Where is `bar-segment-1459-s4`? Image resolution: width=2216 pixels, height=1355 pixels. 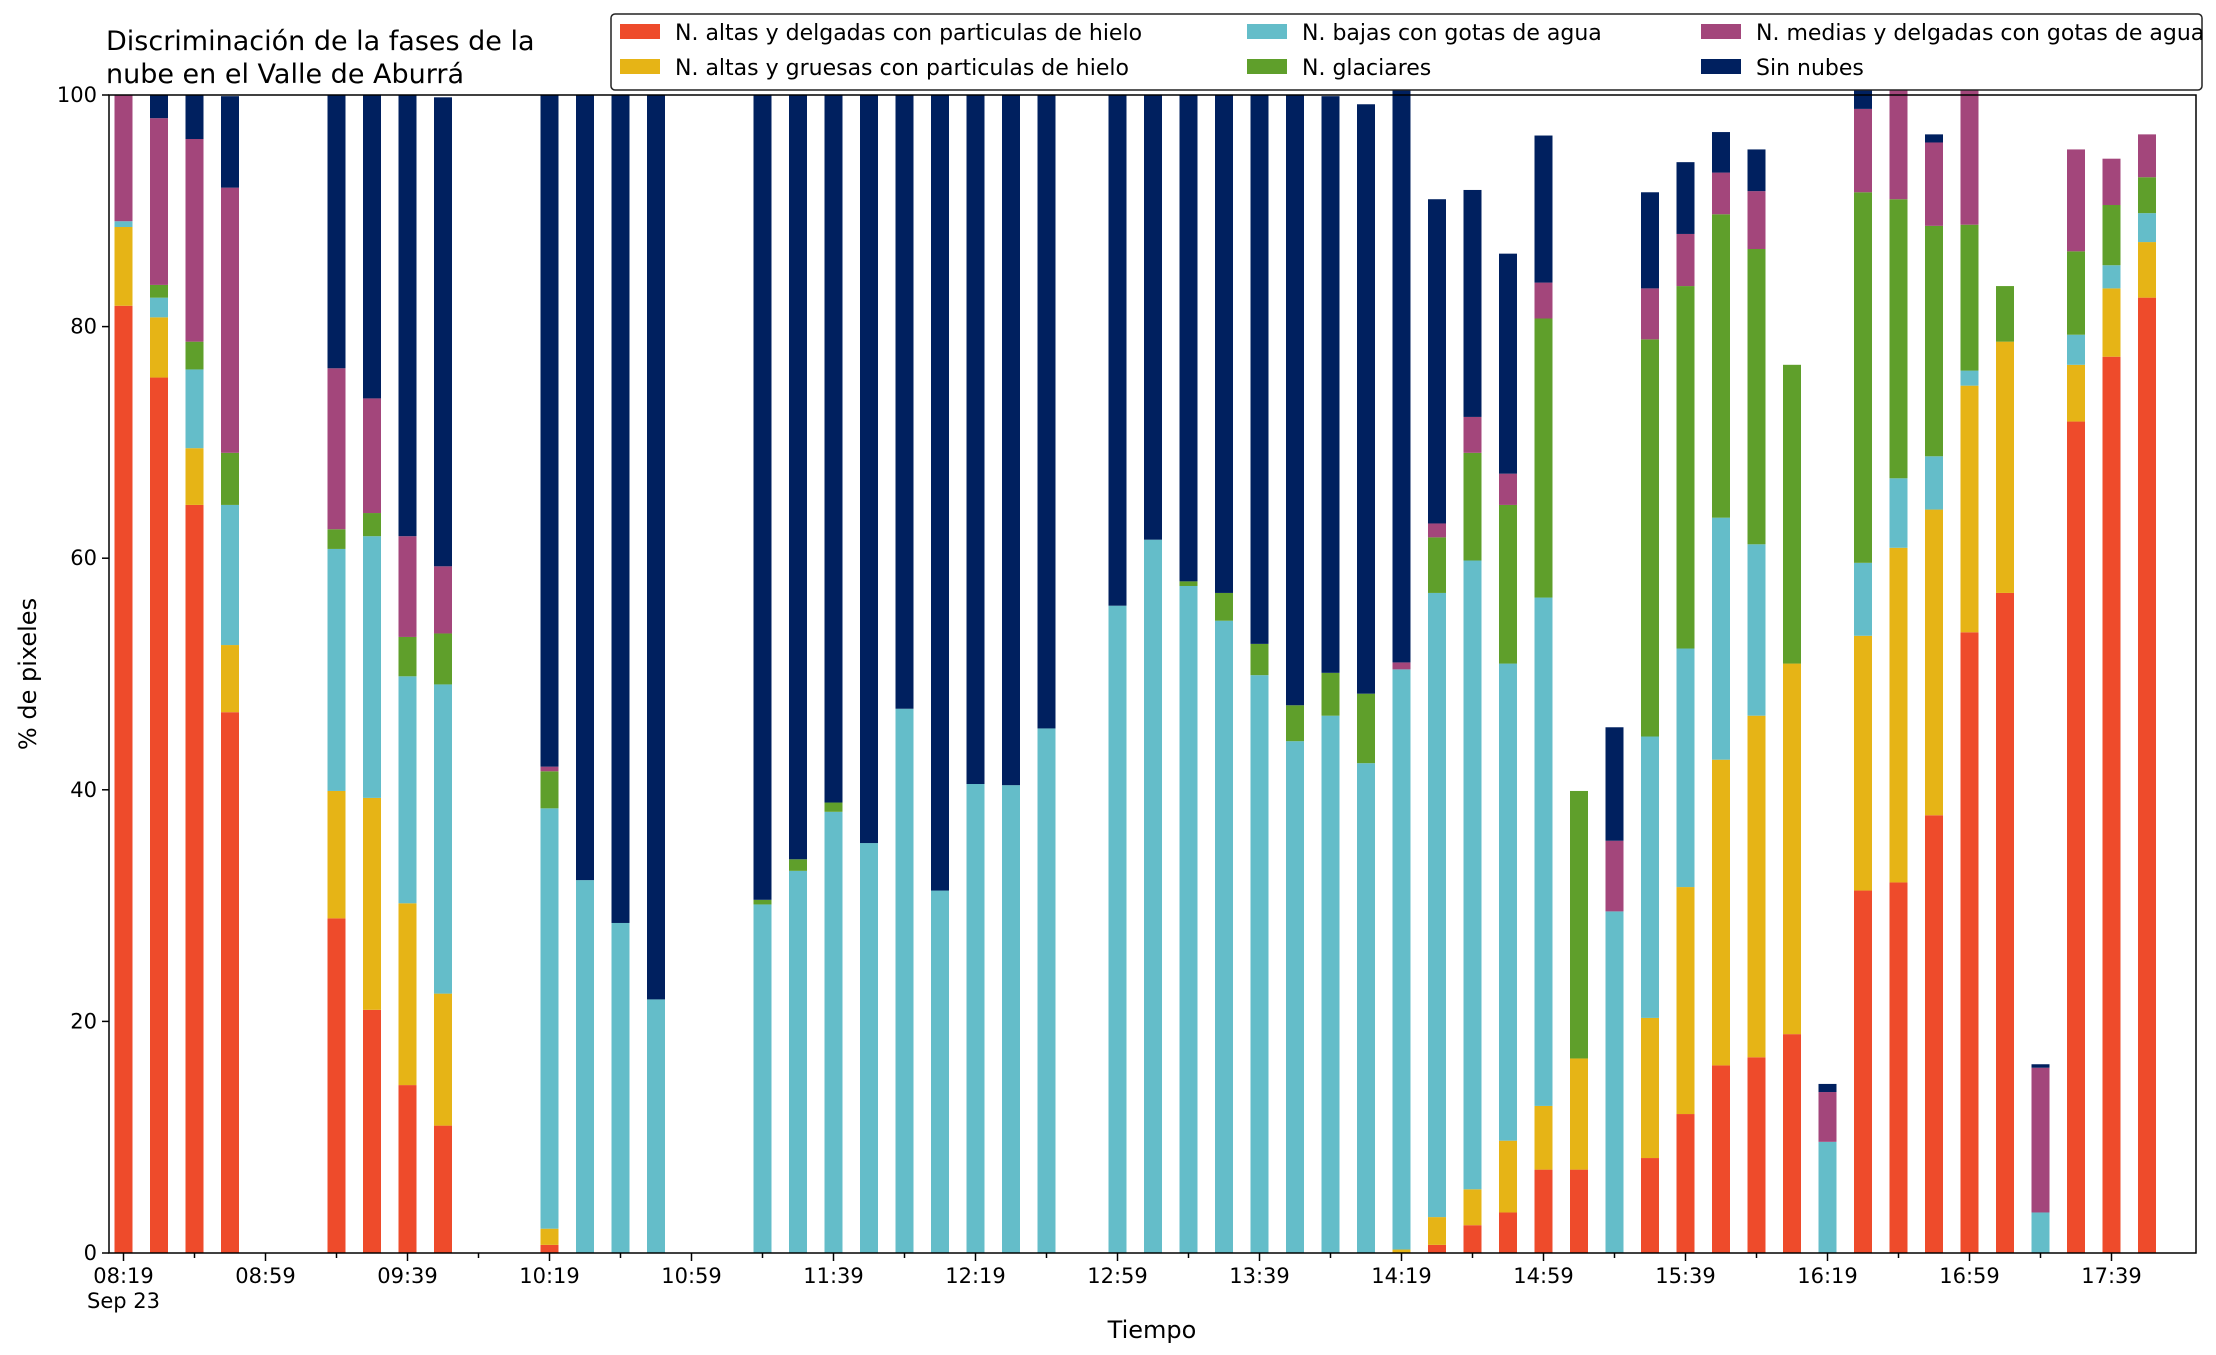
bar-segment-1459-s4 is located at coordinates (1543, 300).